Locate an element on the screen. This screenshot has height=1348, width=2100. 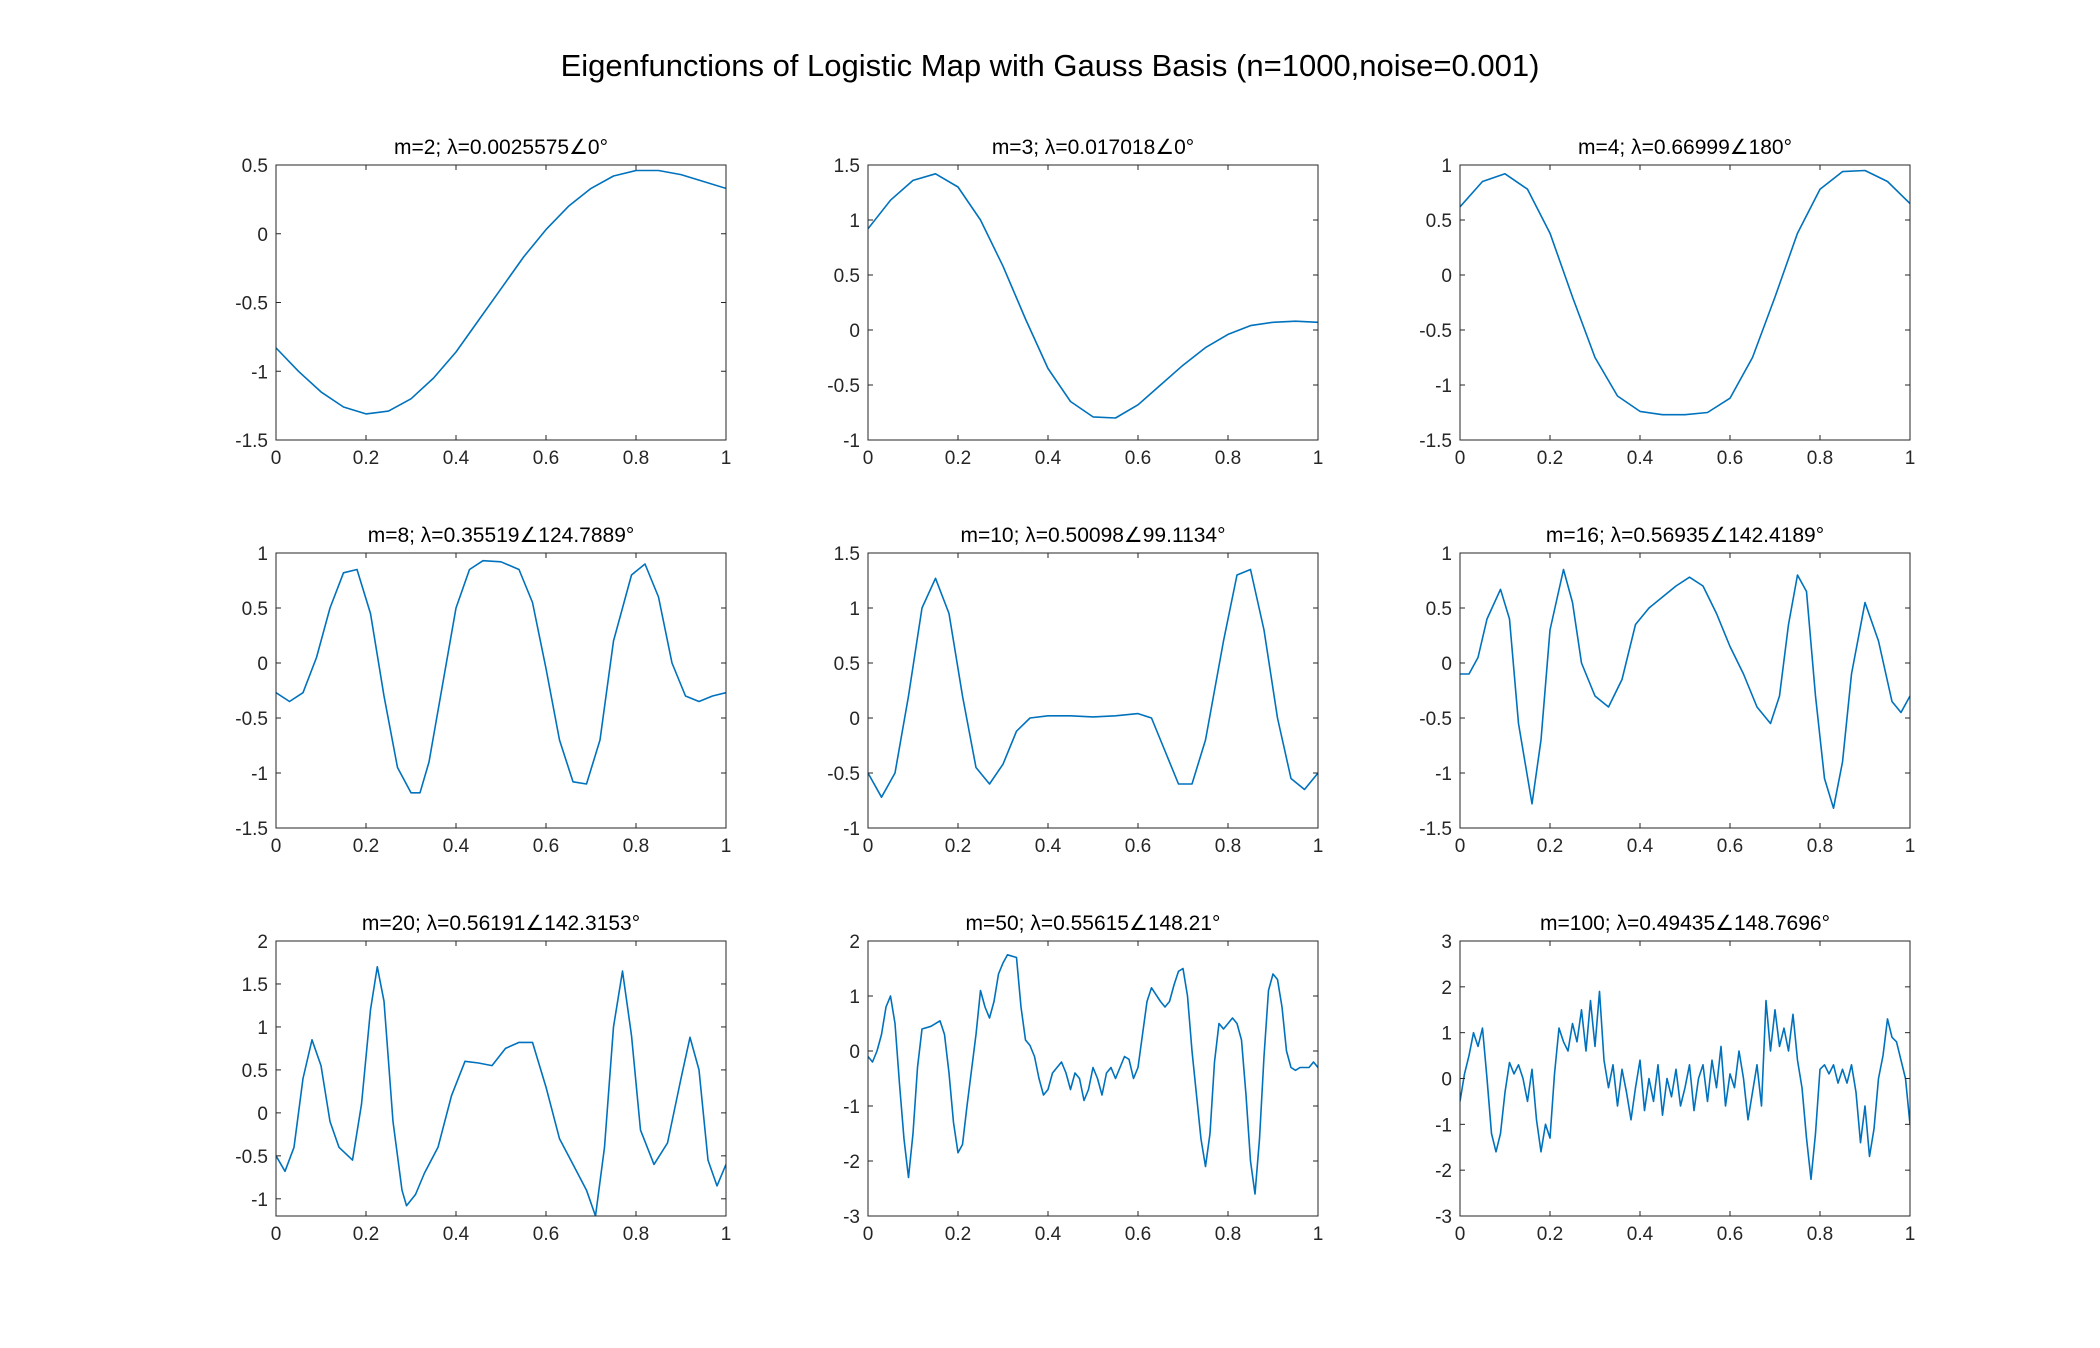
subplot-title: m=16; λ=0.56935∠142.4189° is located at coordinates (1685, 535).